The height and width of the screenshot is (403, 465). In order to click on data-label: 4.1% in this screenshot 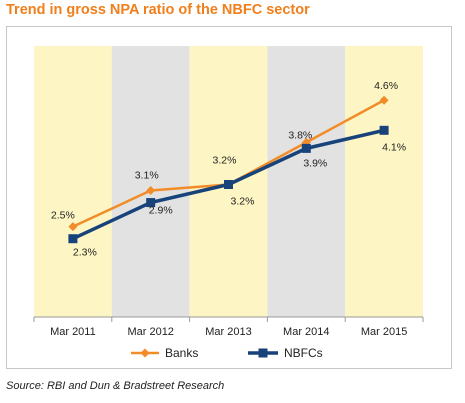, I will do `click(394, 147)`.